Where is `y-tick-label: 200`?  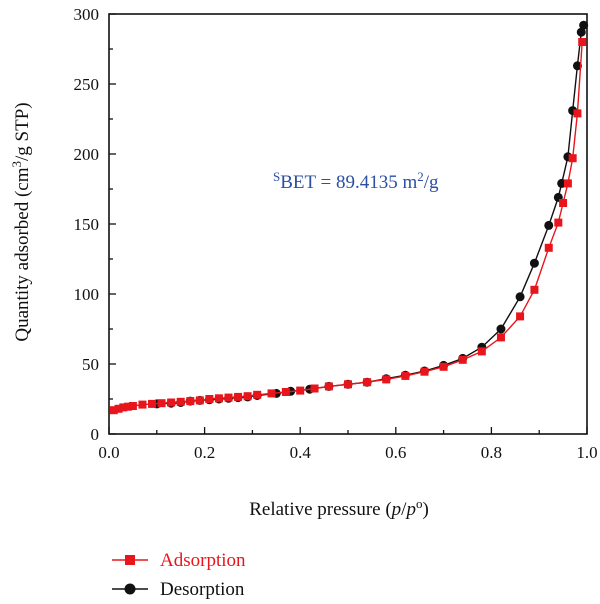 y-tick-label: 200 is located at coordinates (87, 154).